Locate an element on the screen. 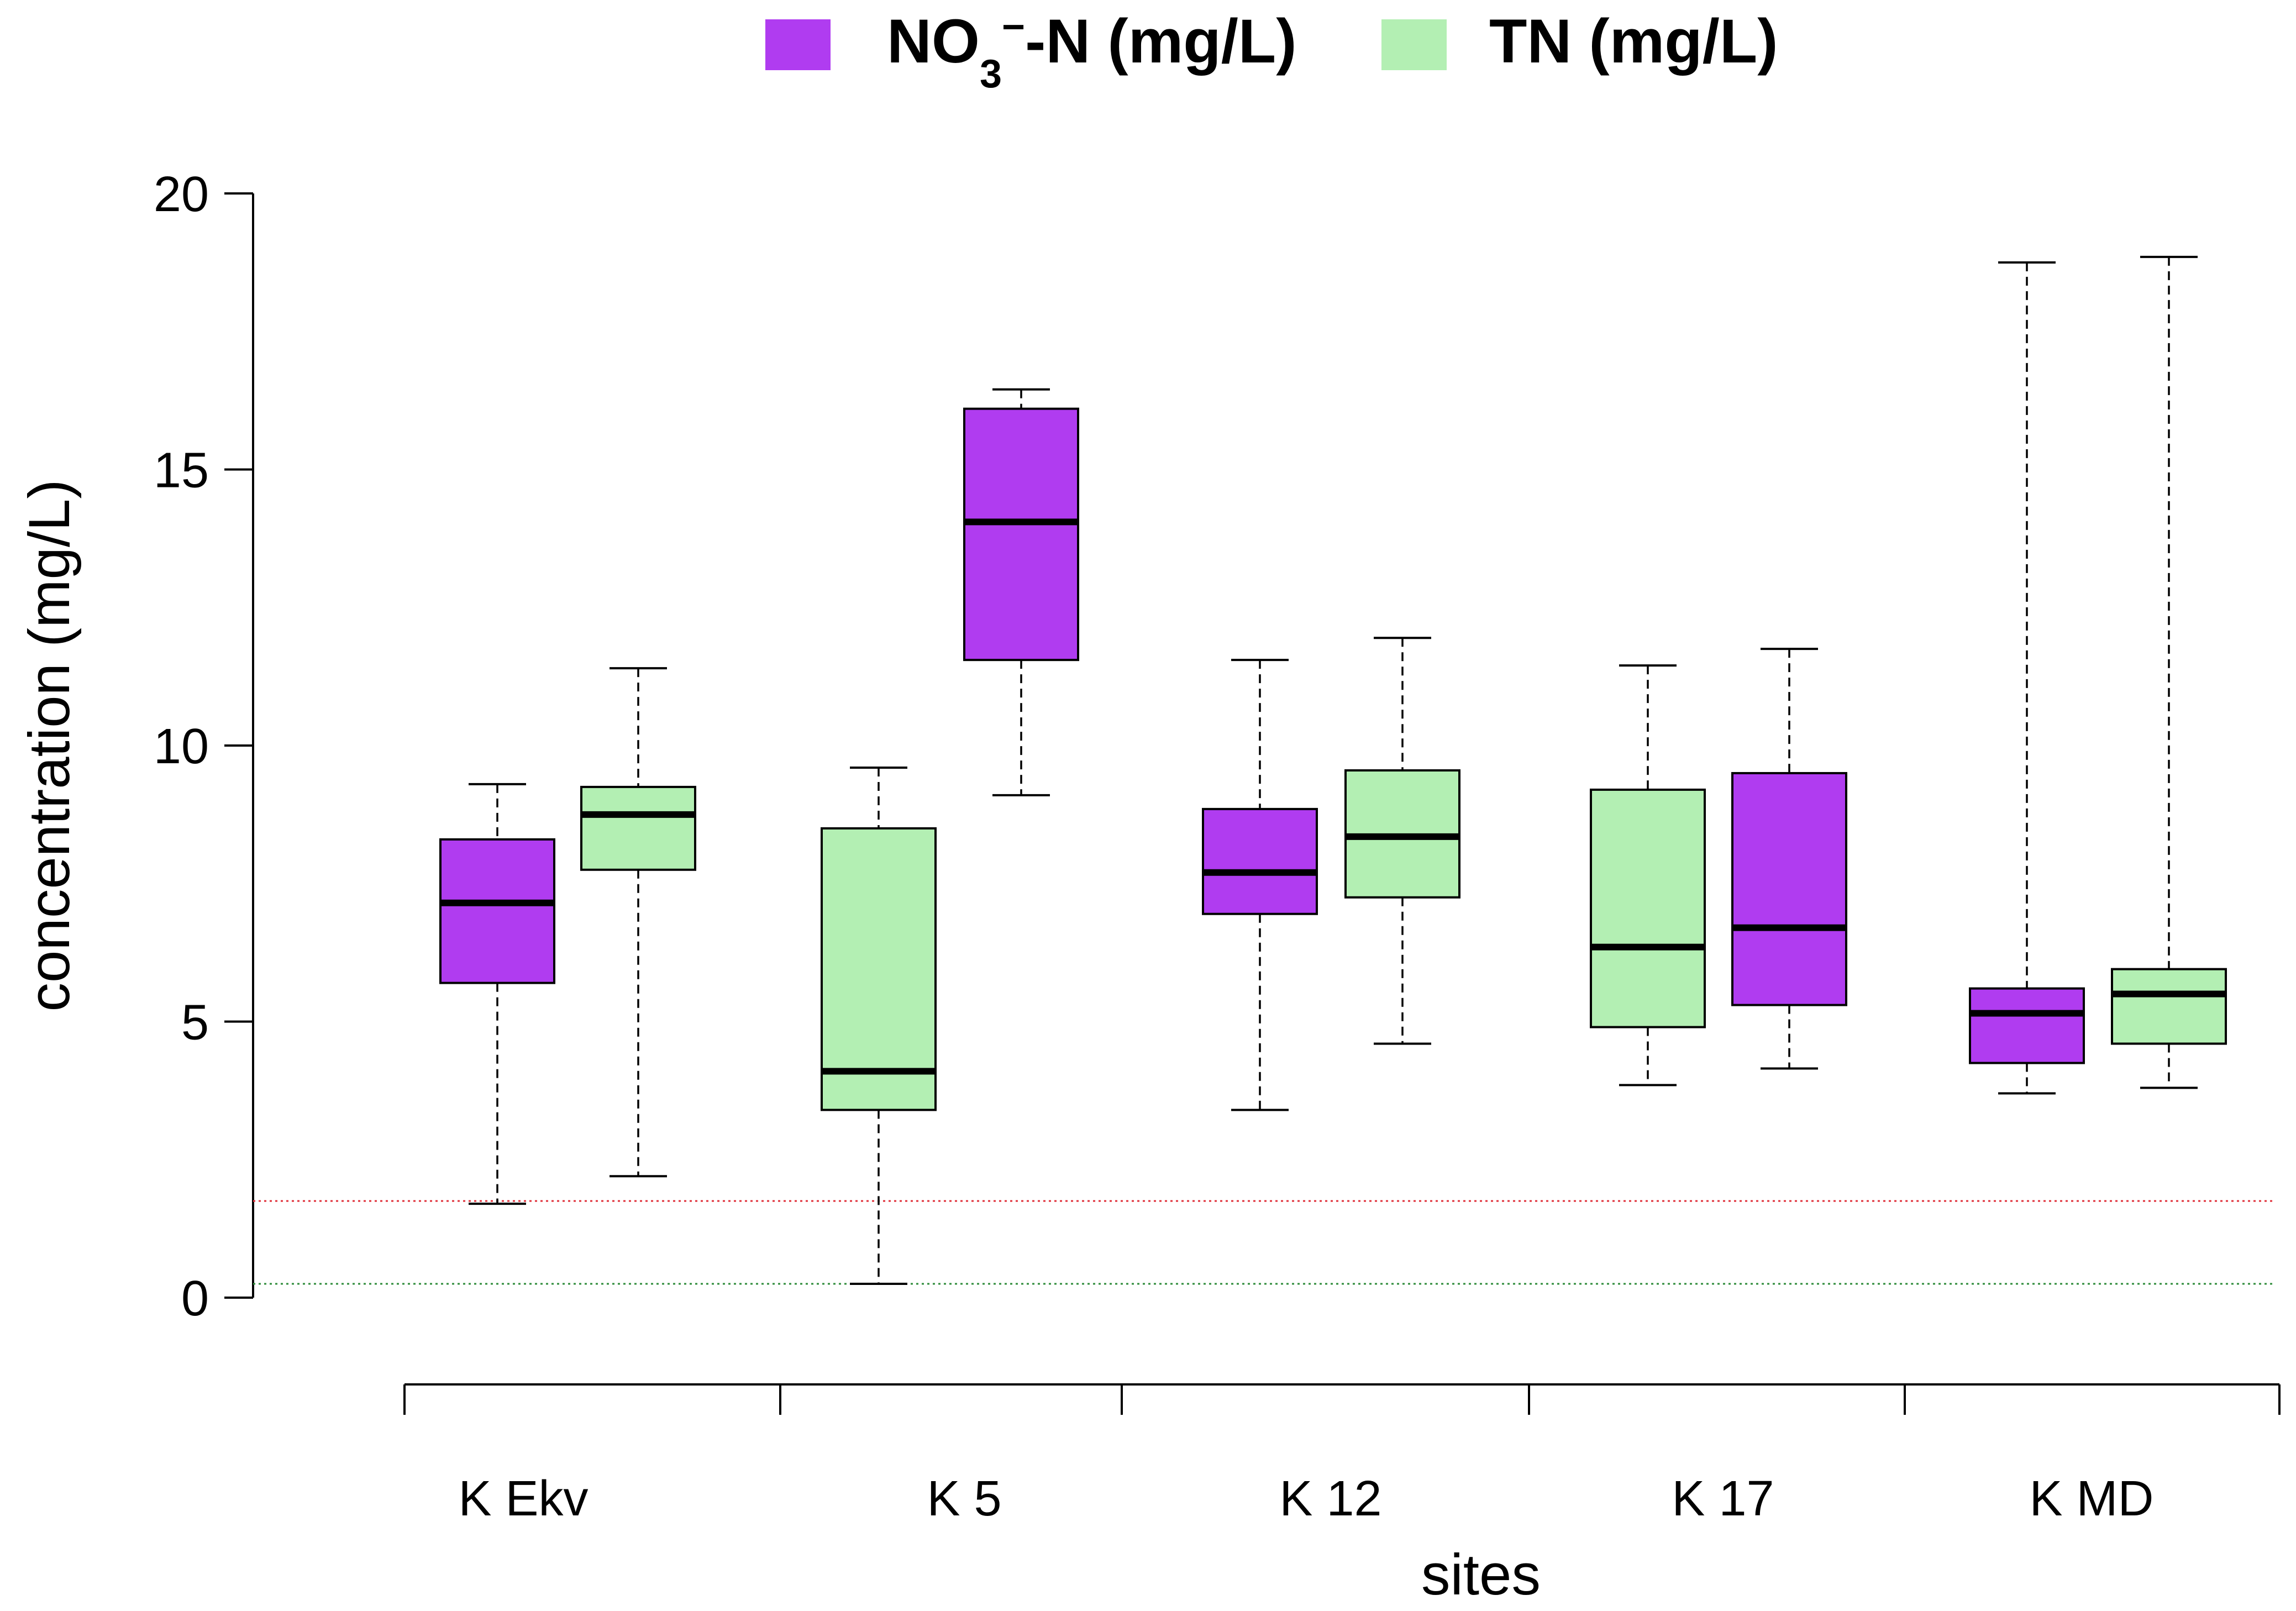 Image resolution: width=2296 pixels, height=1611 pixels. x-tick-label: K 12 is located at coordinates (1330, 1499).